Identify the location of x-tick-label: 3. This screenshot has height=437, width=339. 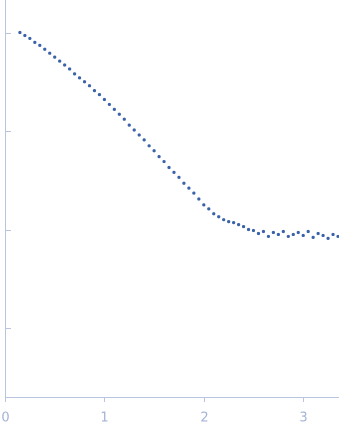
(303, 418).